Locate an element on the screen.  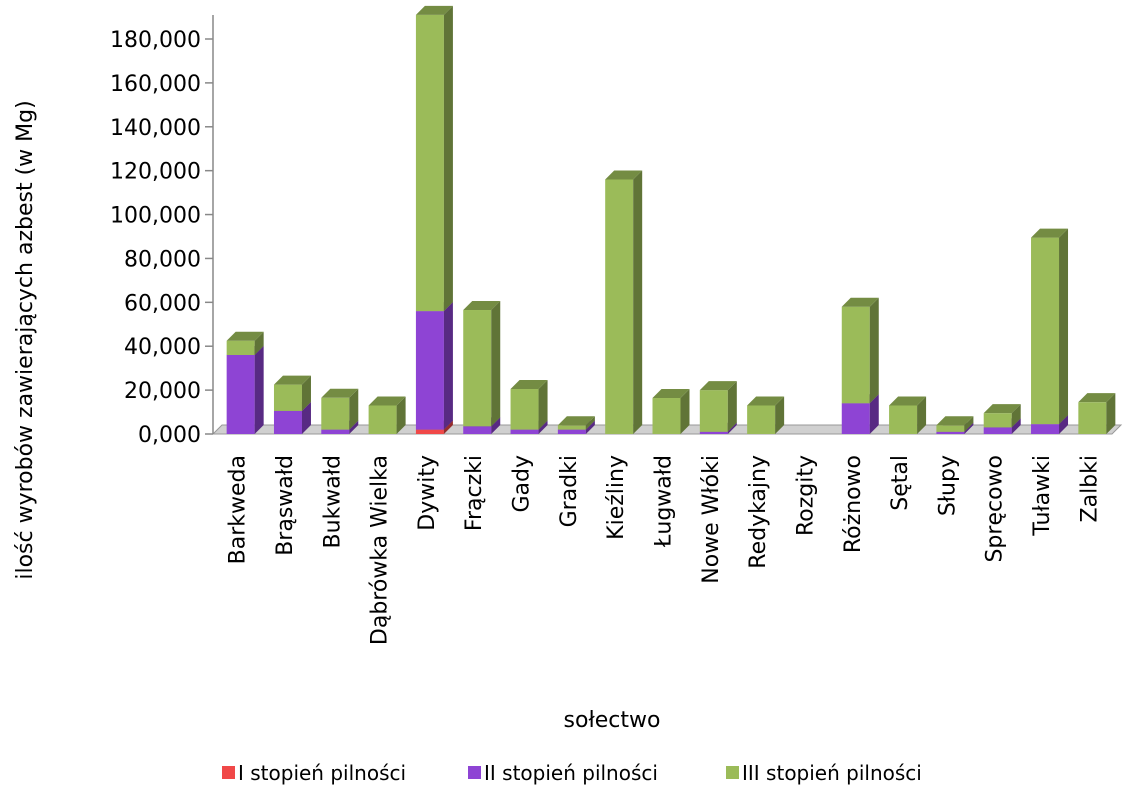
x-tick-label: Dąbrówka Wielka is located at coordinates (380, 550).